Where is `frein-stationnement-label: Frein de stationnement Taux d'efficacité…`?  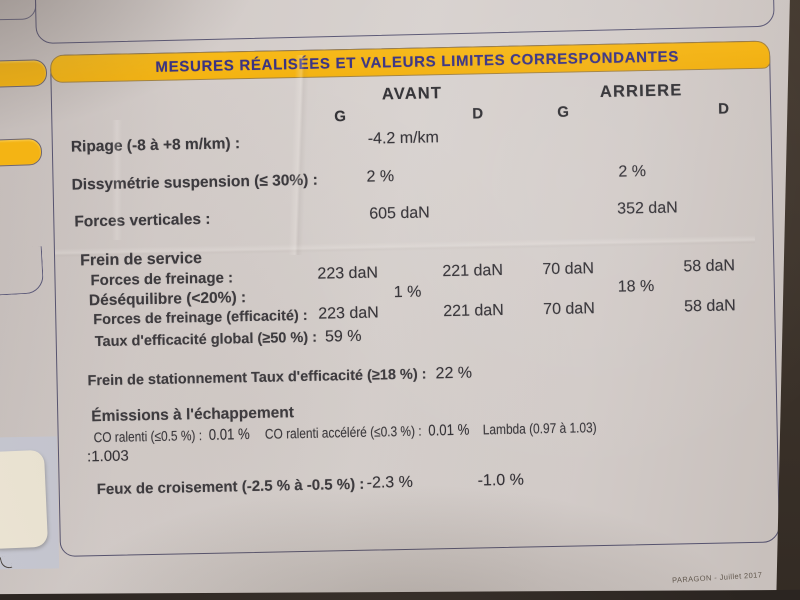 frein-stationnement-label: Frein de stationnement Taux d'efficacité… is located at coordinates (257, 378).